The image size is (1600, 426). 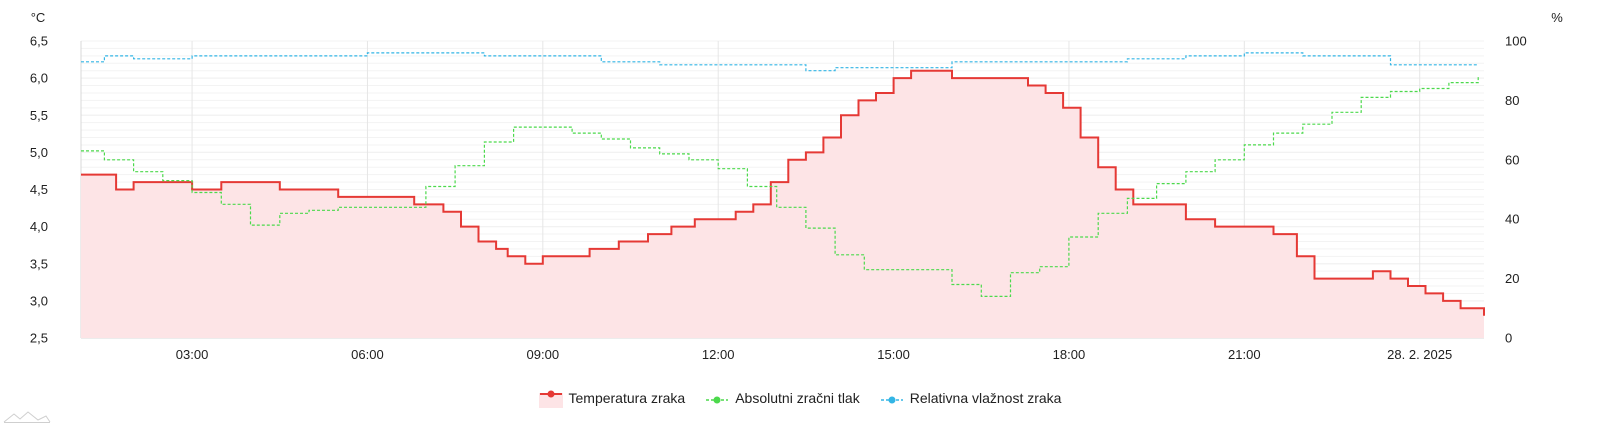 I want to click on x-tick-label: 18:00, so click(x=1069, y=354).